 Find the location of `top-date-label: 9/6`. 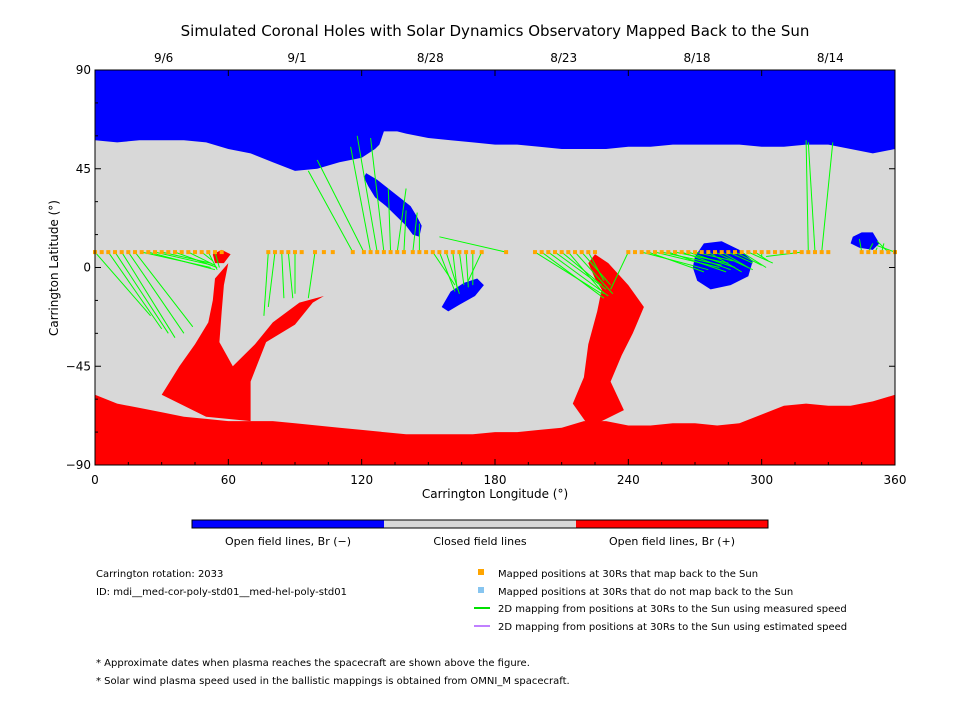

top-date-label: 9/6 is located at coordinates (163, 58).